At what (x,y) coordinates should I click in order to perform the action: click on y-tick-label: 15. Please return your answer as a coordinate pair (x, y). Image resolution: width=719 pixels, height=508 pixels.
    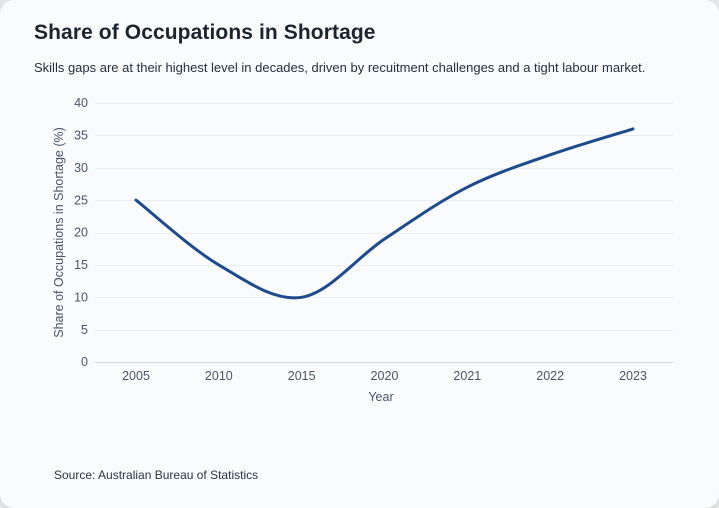
    Looking at the image, I should click on (81, 265).